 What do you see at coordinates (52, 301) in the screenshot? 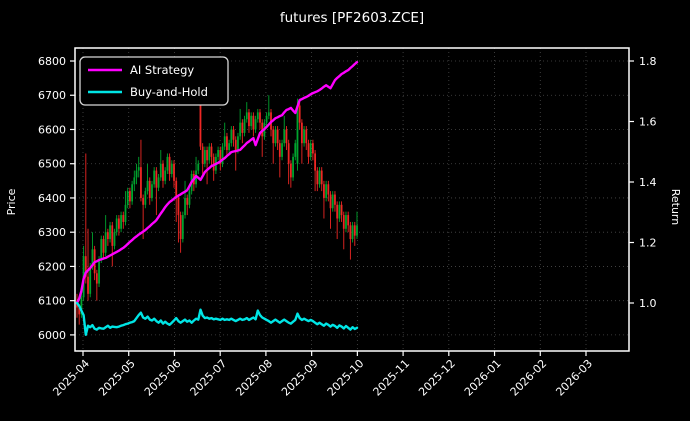
I see `price-tick-label: 6100` at bounding box center [52, 301].